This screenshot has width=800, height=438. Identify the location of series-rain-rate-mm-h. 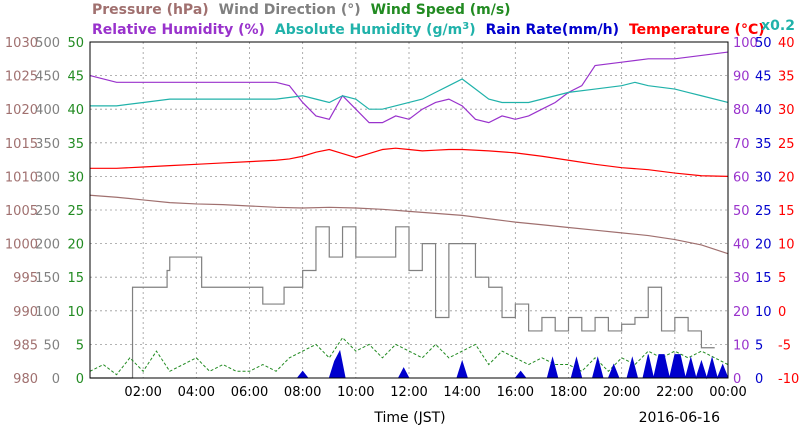
(409, 364).